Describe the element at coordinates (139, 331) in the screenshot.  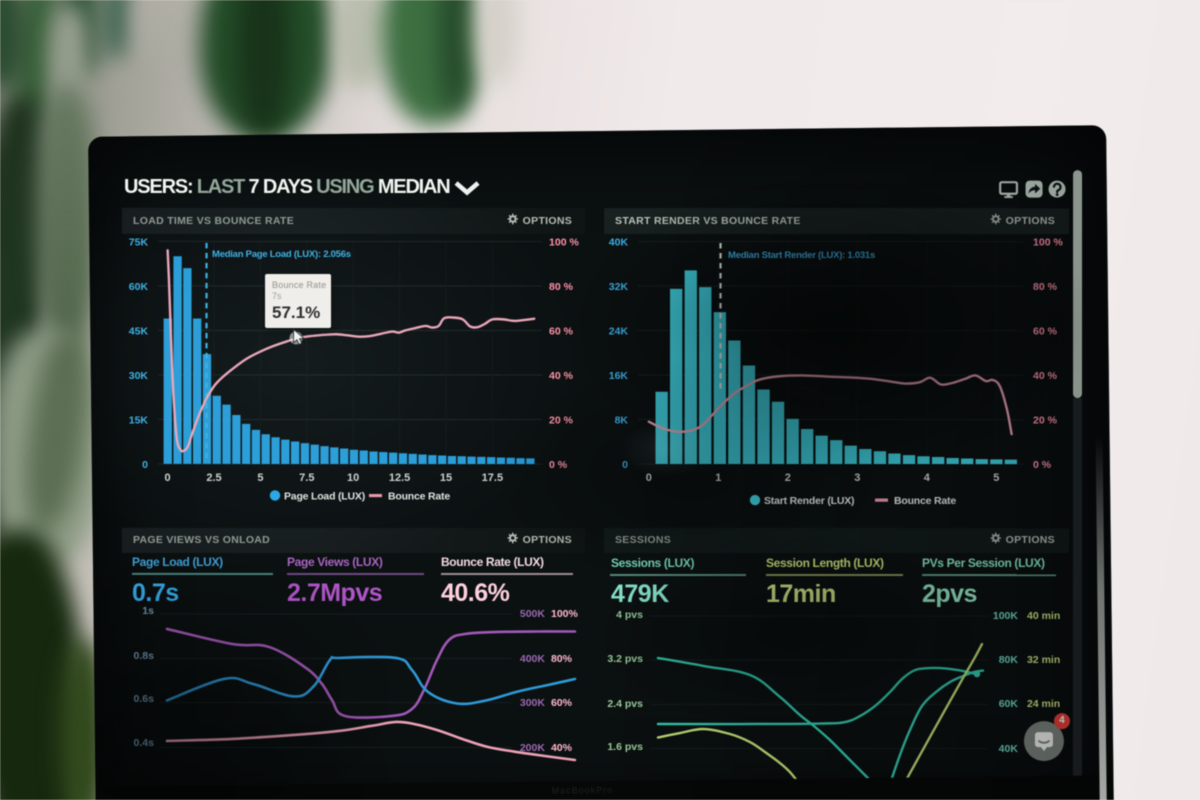
I see `svg-text: 45K` at that location.